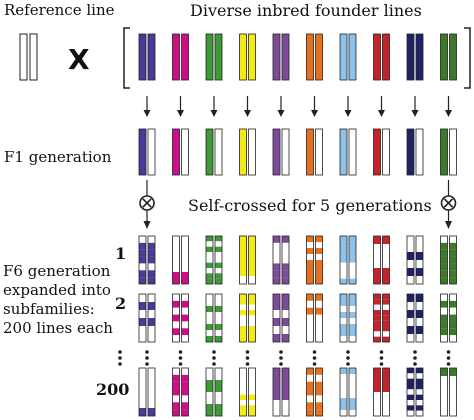 The height and width of the screenshot is (420, 474). I want to click on subfamily-row-200-label: 200, so click(113, 389).